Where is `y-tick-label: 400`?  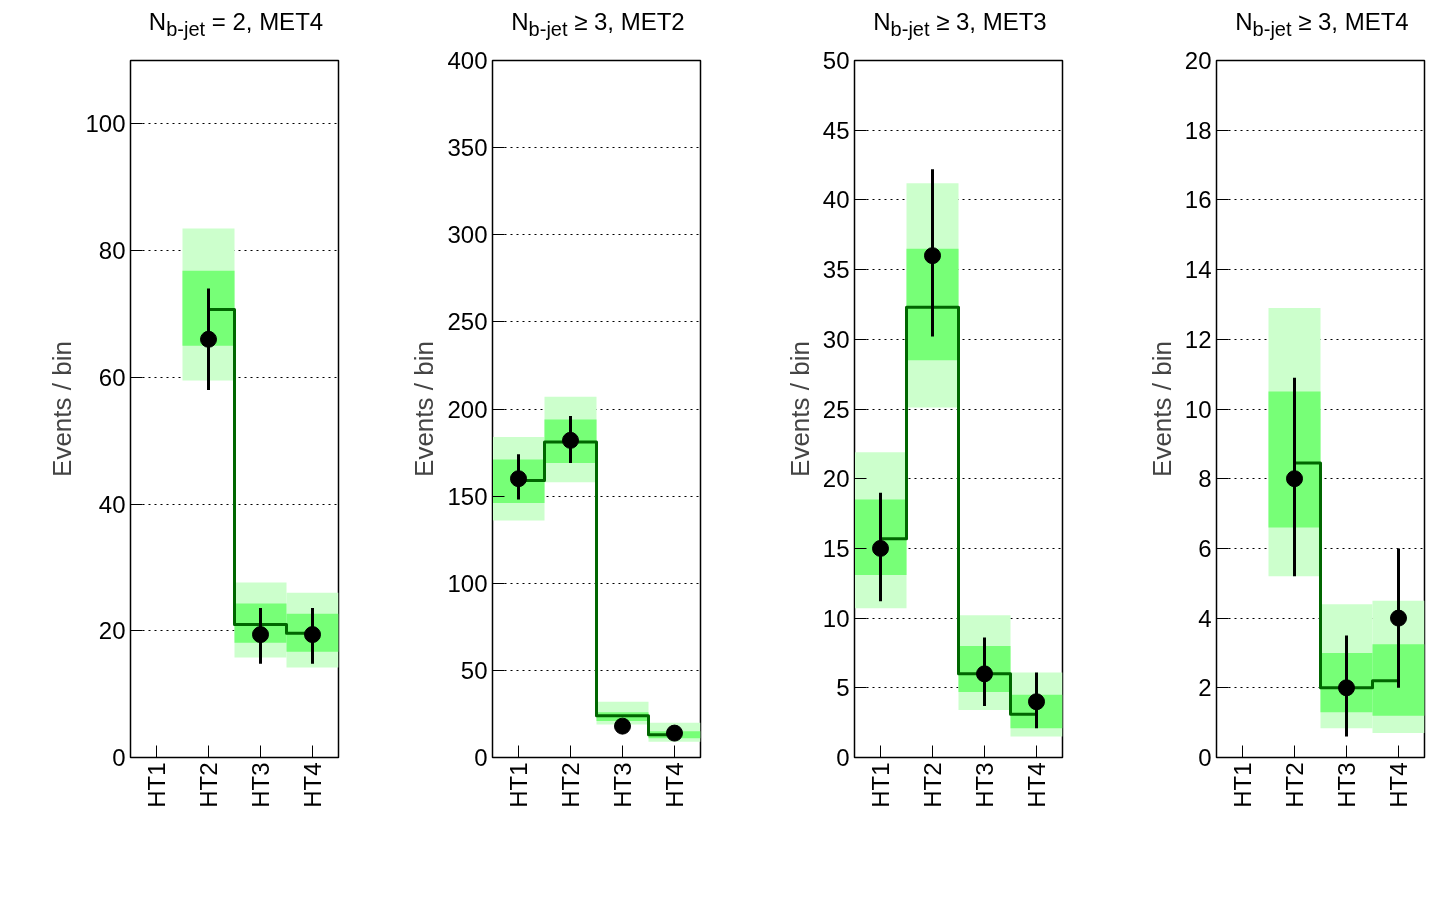
y-tick-label: 400 is located at coordinates (467, 60).